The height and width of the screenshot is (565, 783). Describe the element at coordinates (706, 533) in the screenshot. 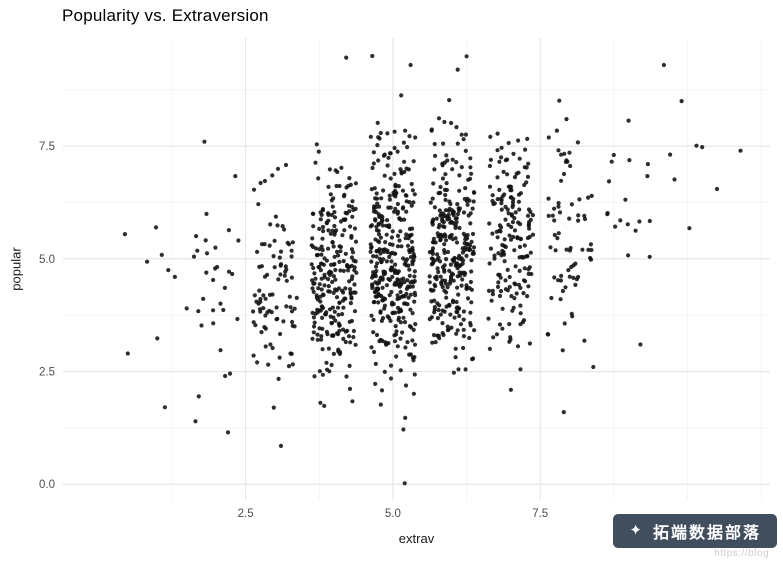

I see `watermark-text: 拓端数据部落` at that location.